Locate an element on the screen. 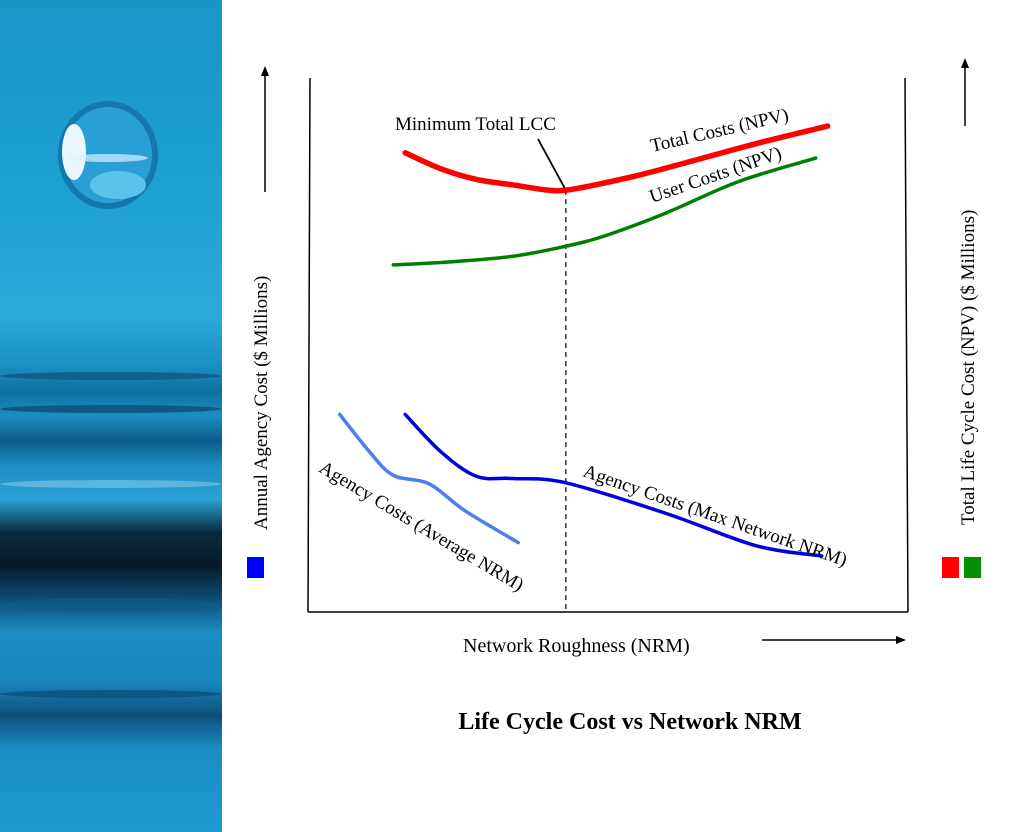  total-costs-legend-marker is located at coordinates (950, 567).